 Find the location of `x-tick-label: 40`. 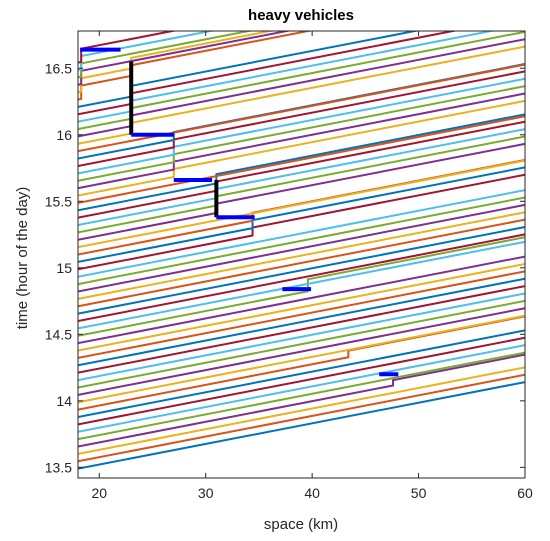

x-tick-label: 40 is located at coordinates (312, 493).